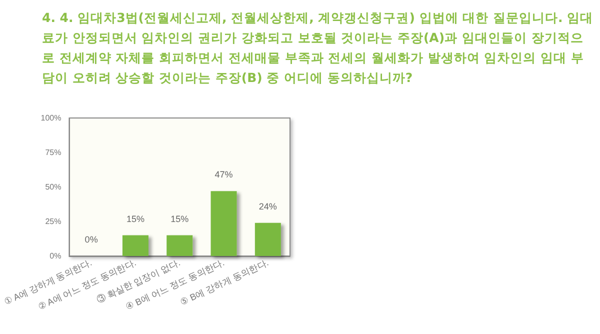 This screenshot has width=600, height=334. What do you see at coordinates (91, 239) in the screenshot?
I see `data-label: 0%` at bounding box center [91, 239].